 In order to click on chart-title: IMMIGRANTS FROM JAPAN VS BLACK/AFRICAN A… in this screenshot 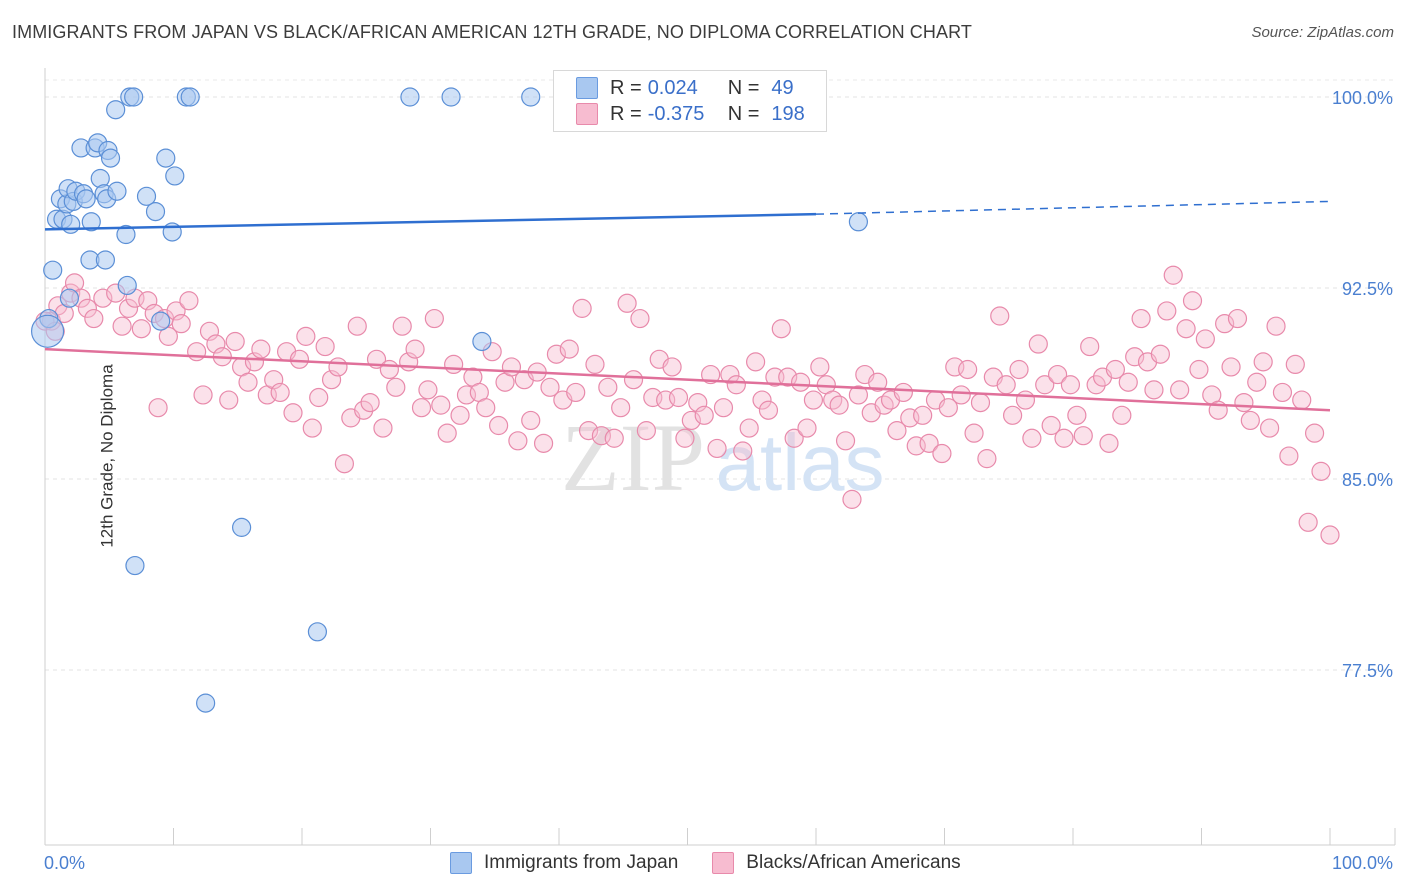, I will do `click(492, 32)`.